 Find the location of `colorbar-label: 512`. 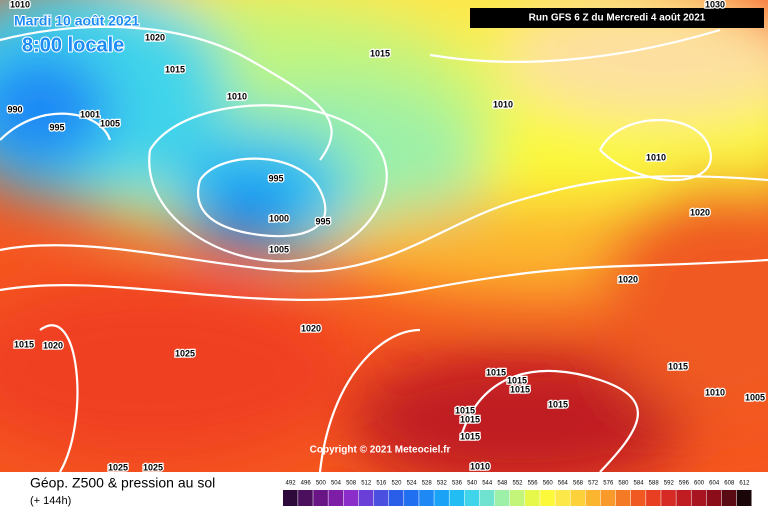

colorbar-label: 512 is located at coordinates (366, 484).